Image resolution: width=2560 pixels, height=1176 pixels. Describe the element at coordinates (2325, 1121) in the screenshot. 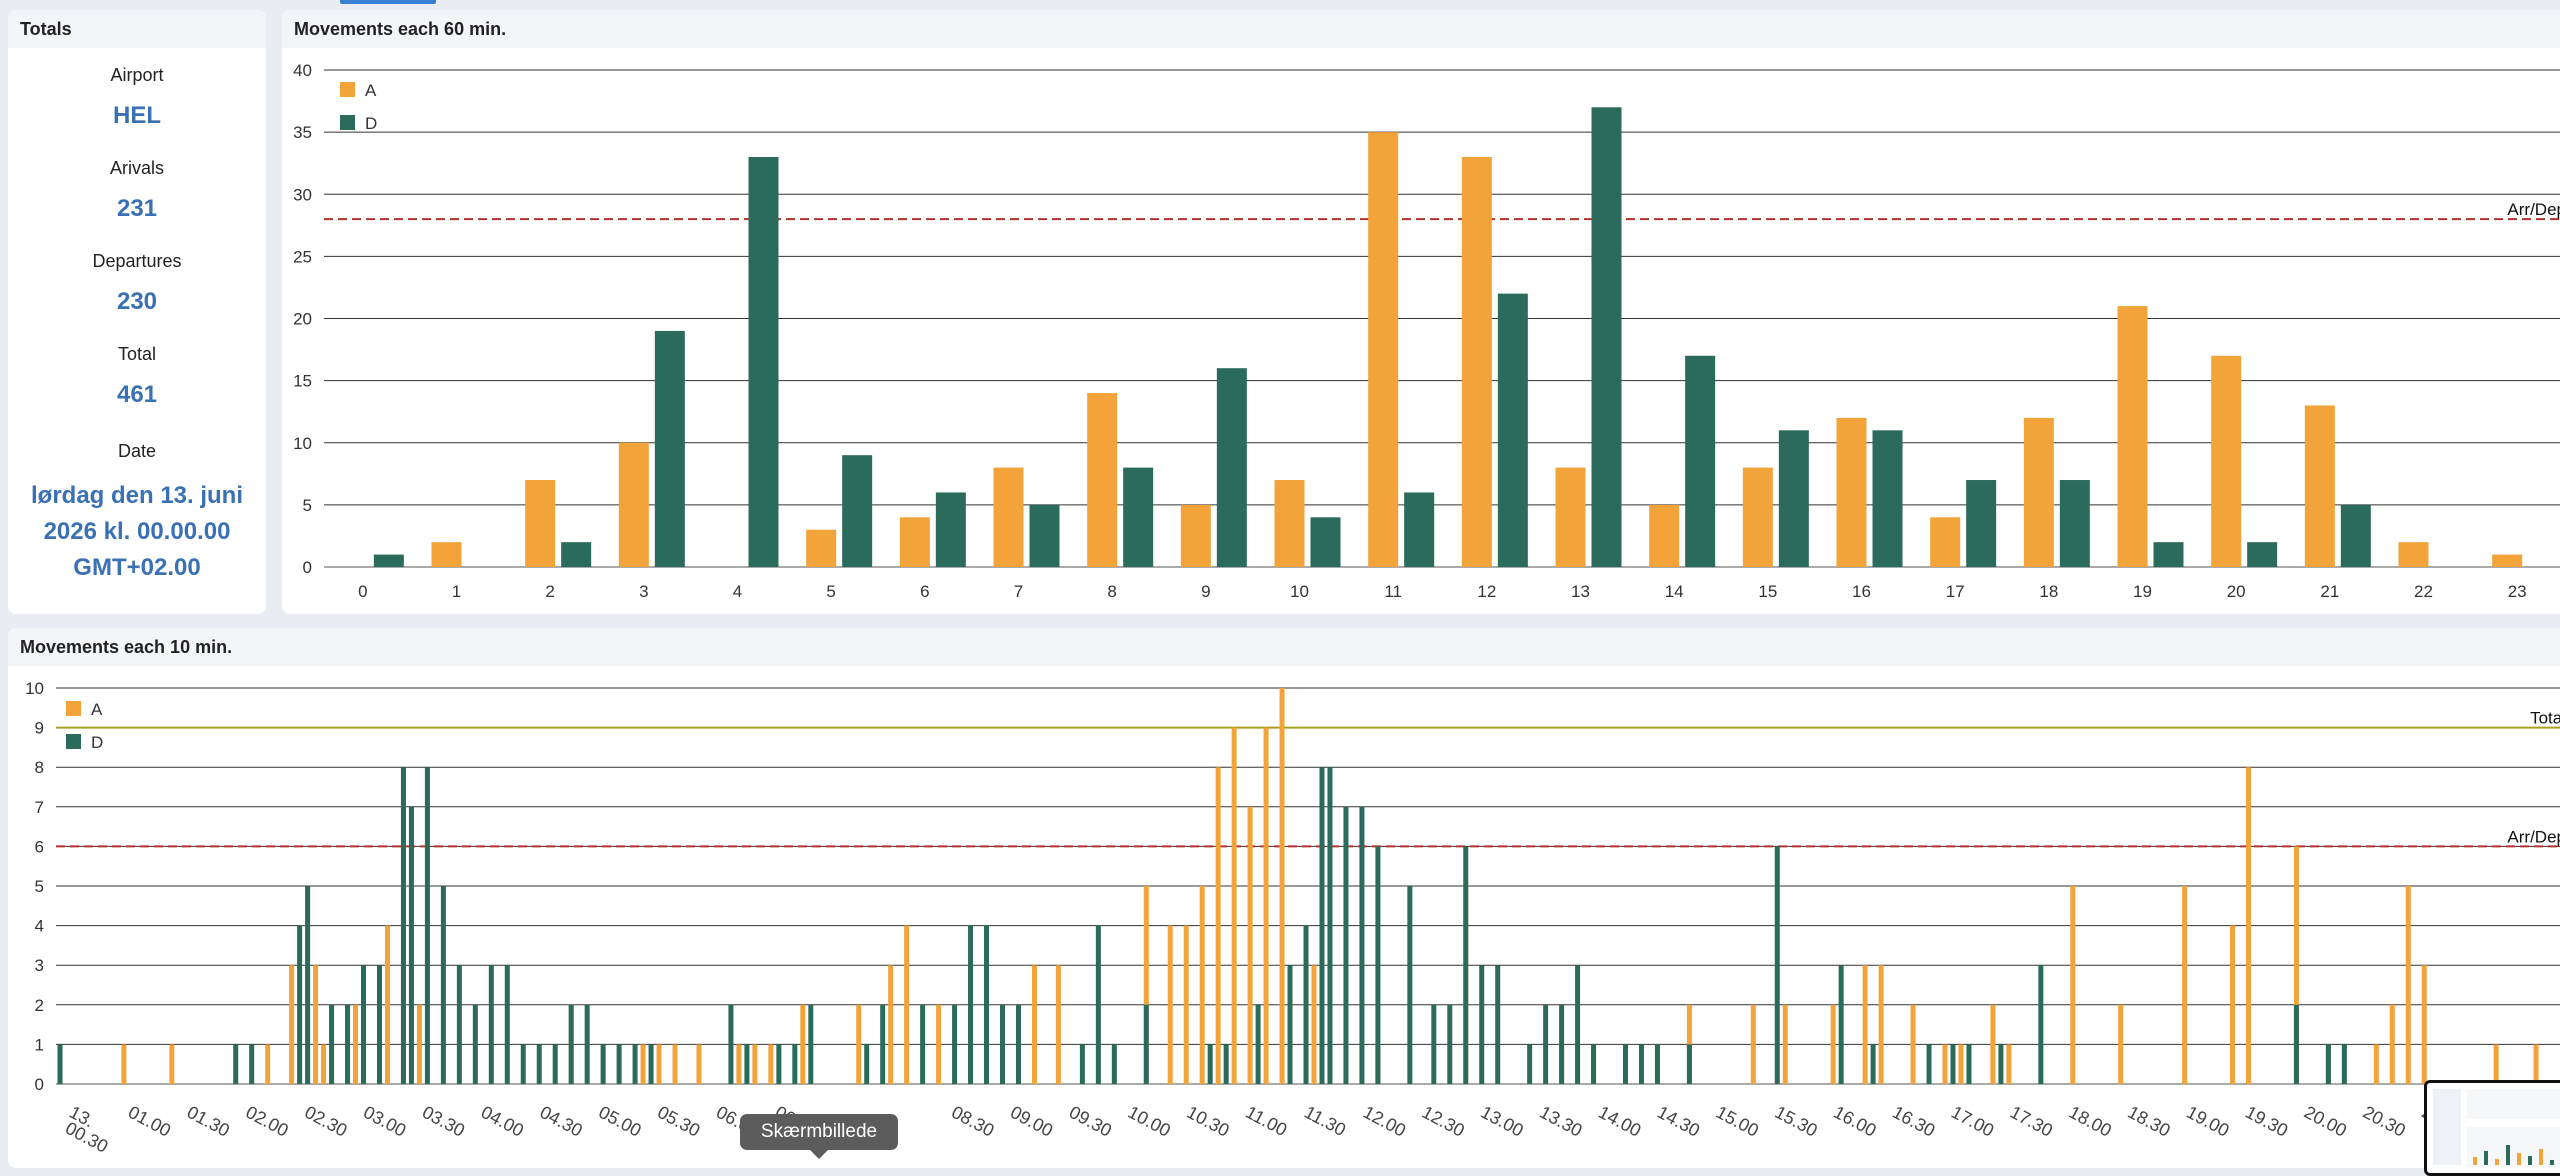

I see `x-tick-label: 20.00` at that location.